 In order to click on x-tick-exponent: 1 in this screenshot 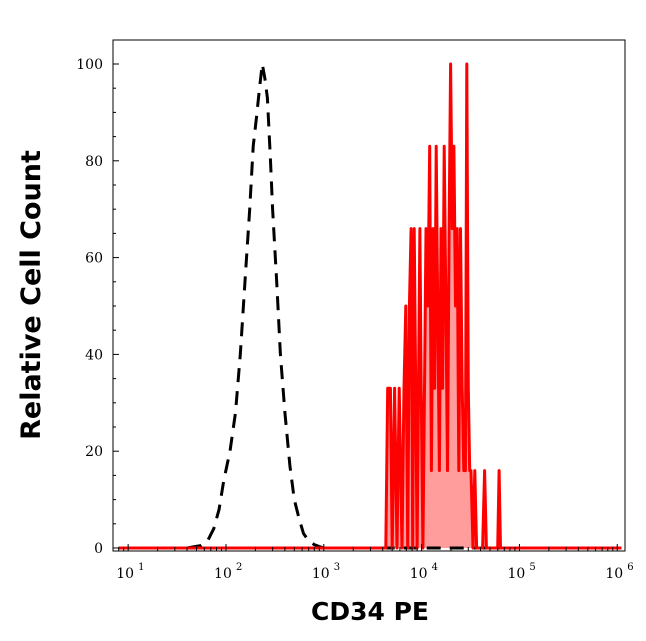, I will do `click(141, 567)`.